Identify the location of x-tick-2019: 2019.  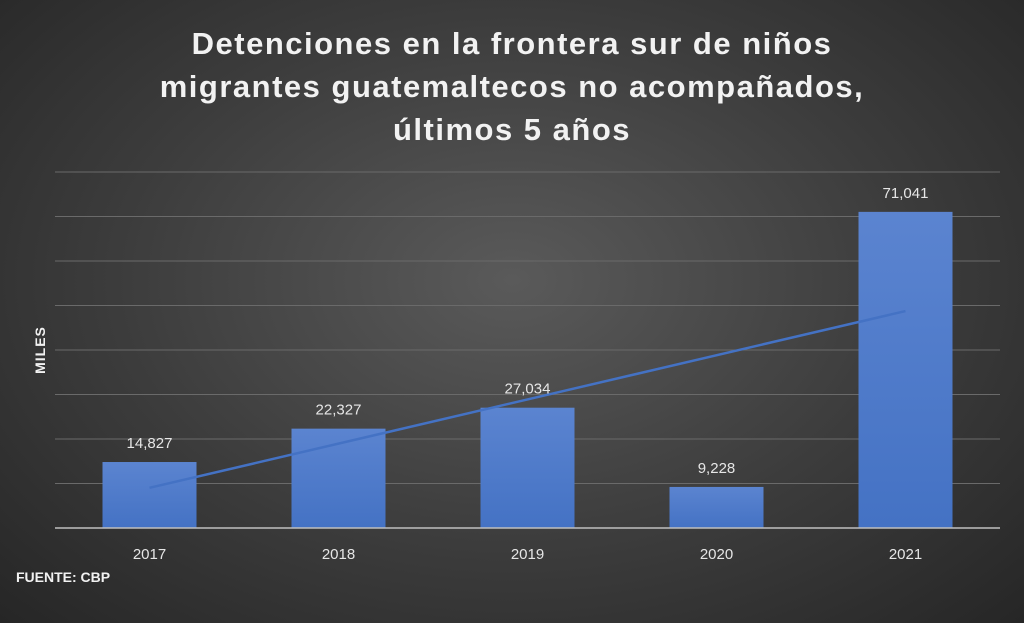
(527, 554).